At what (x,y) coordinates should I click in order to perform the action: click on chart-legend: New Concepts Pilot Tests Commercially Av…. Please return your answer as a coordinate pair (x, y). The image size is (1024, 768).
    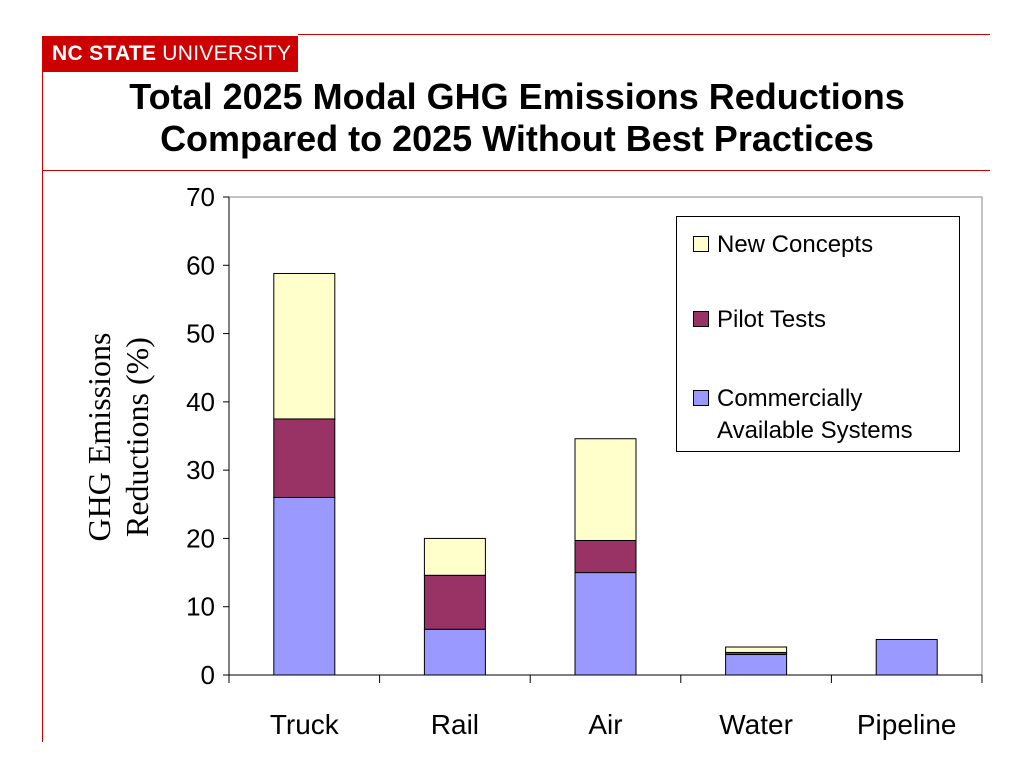
    Looking at the image, I should click on (818, 334).